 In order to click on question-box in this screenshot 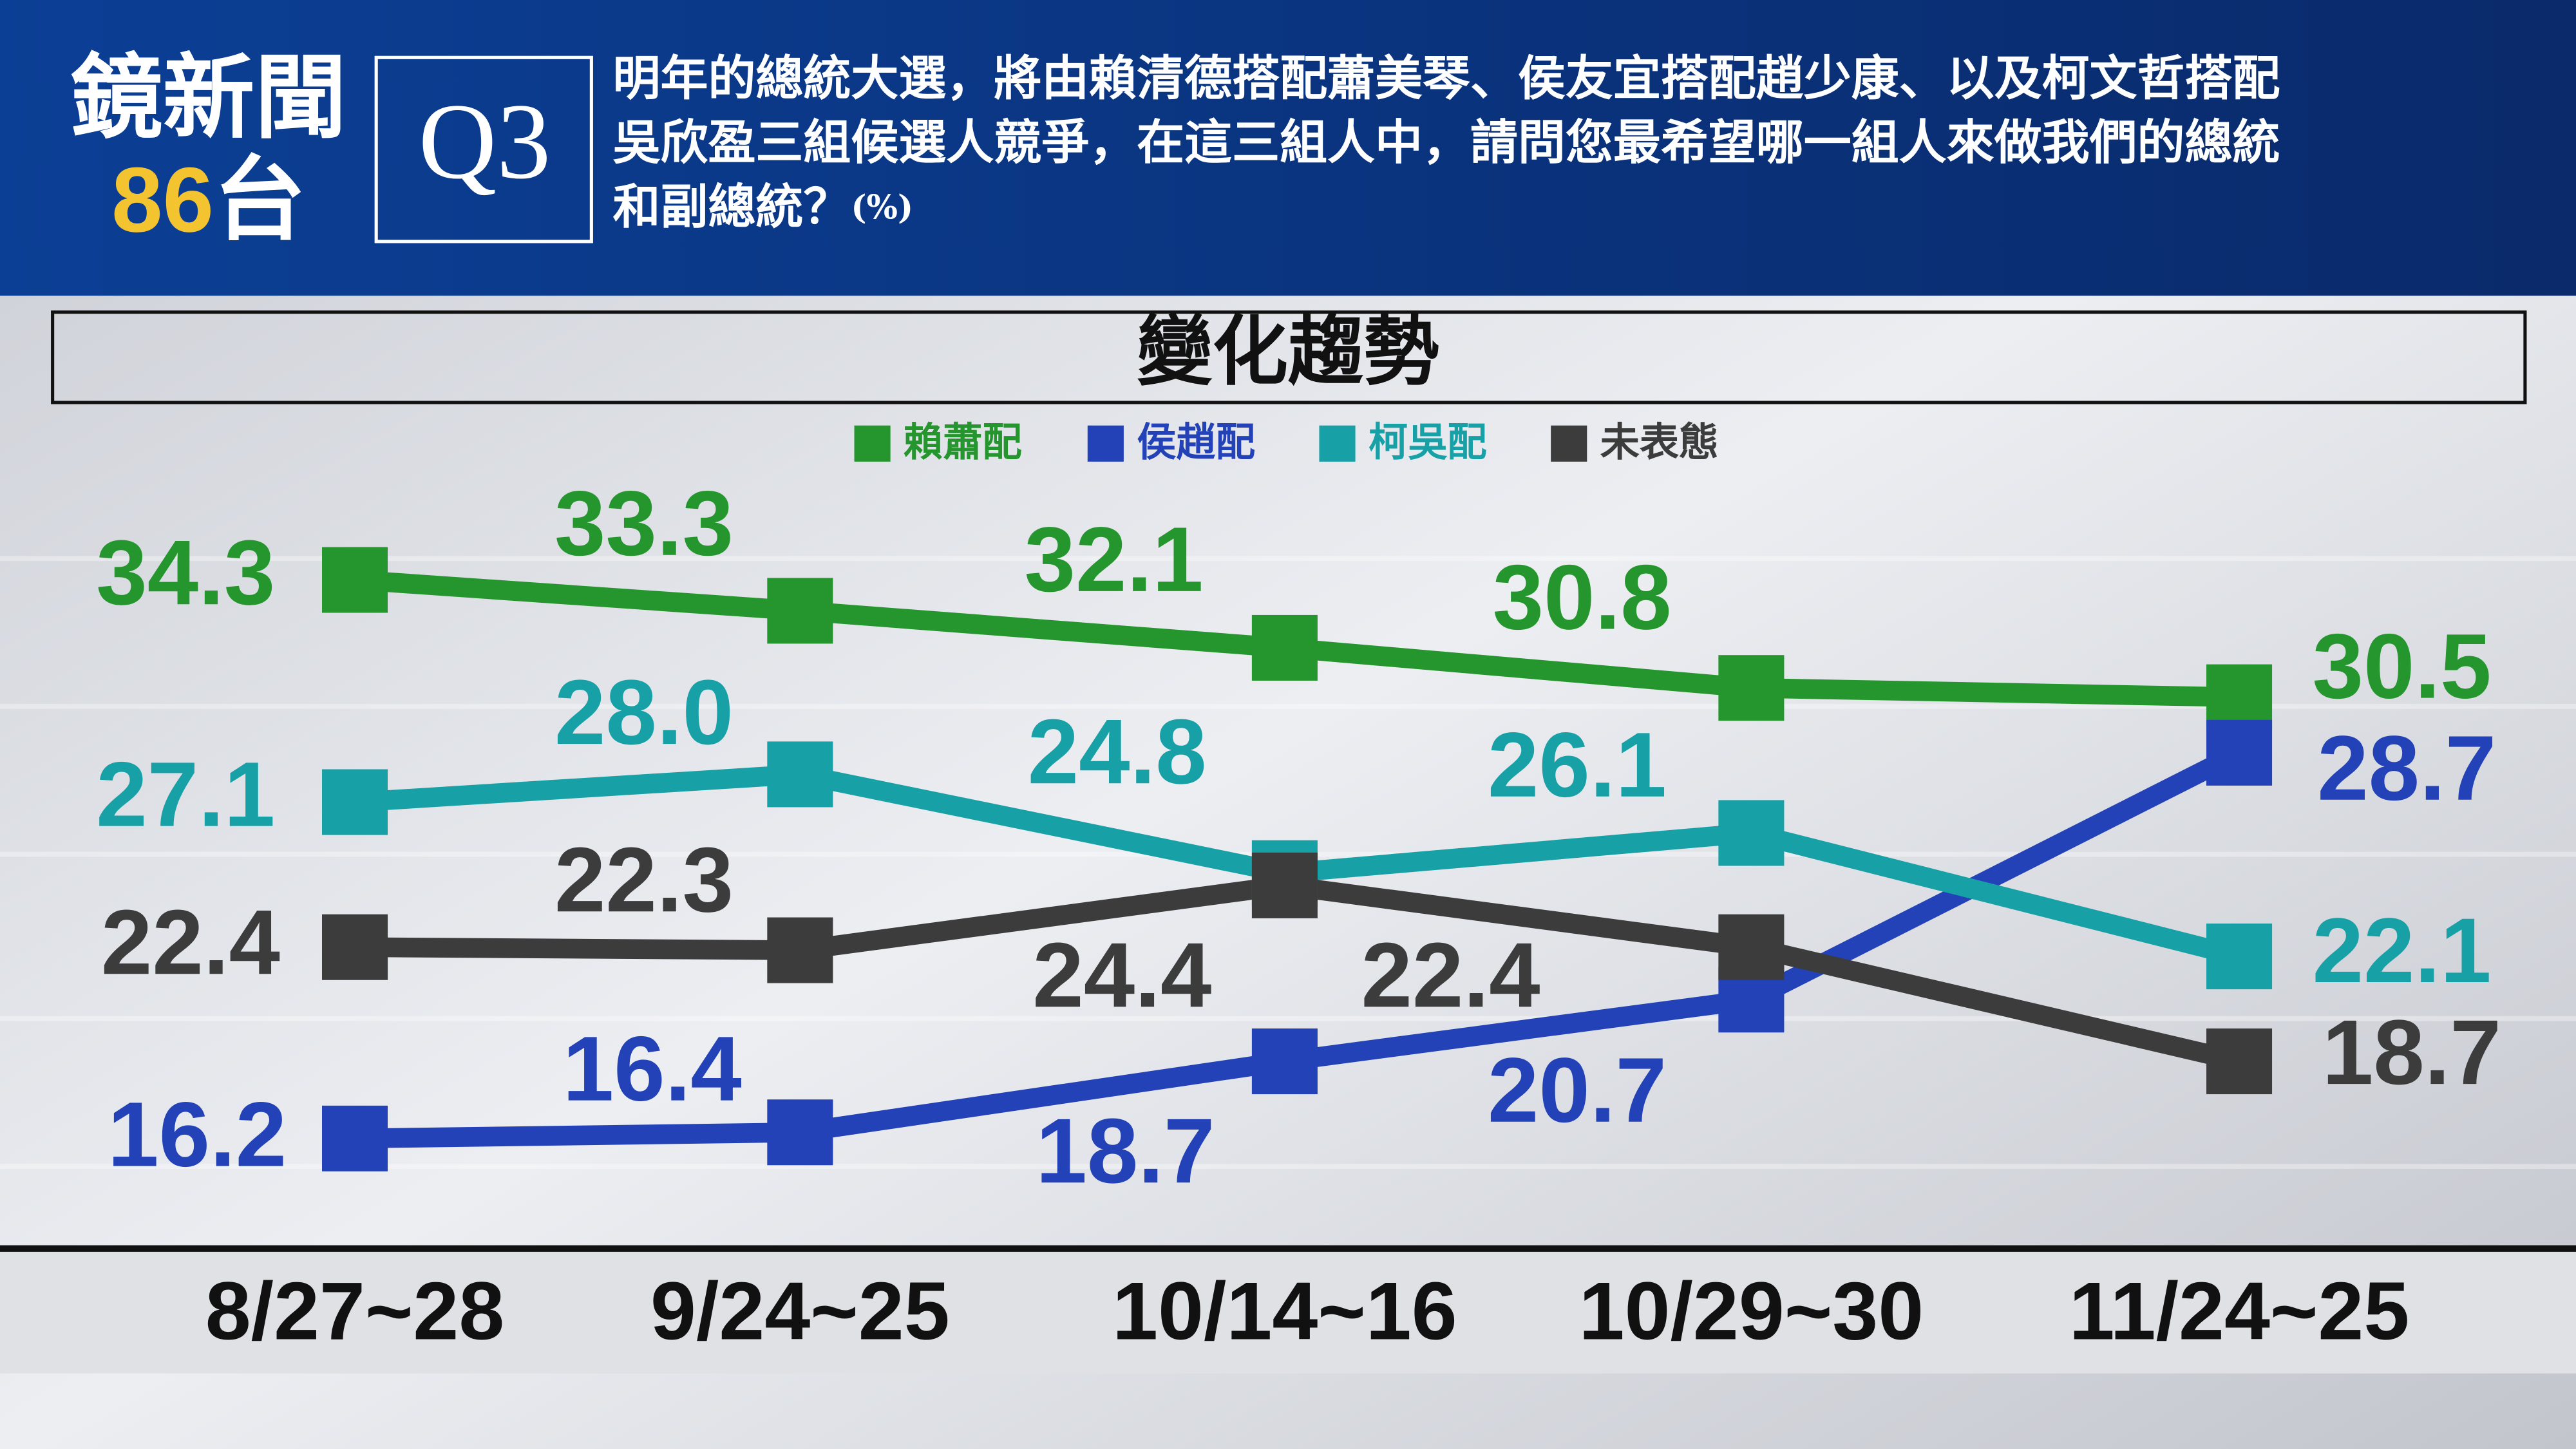, I will do `click(483, 149)`.